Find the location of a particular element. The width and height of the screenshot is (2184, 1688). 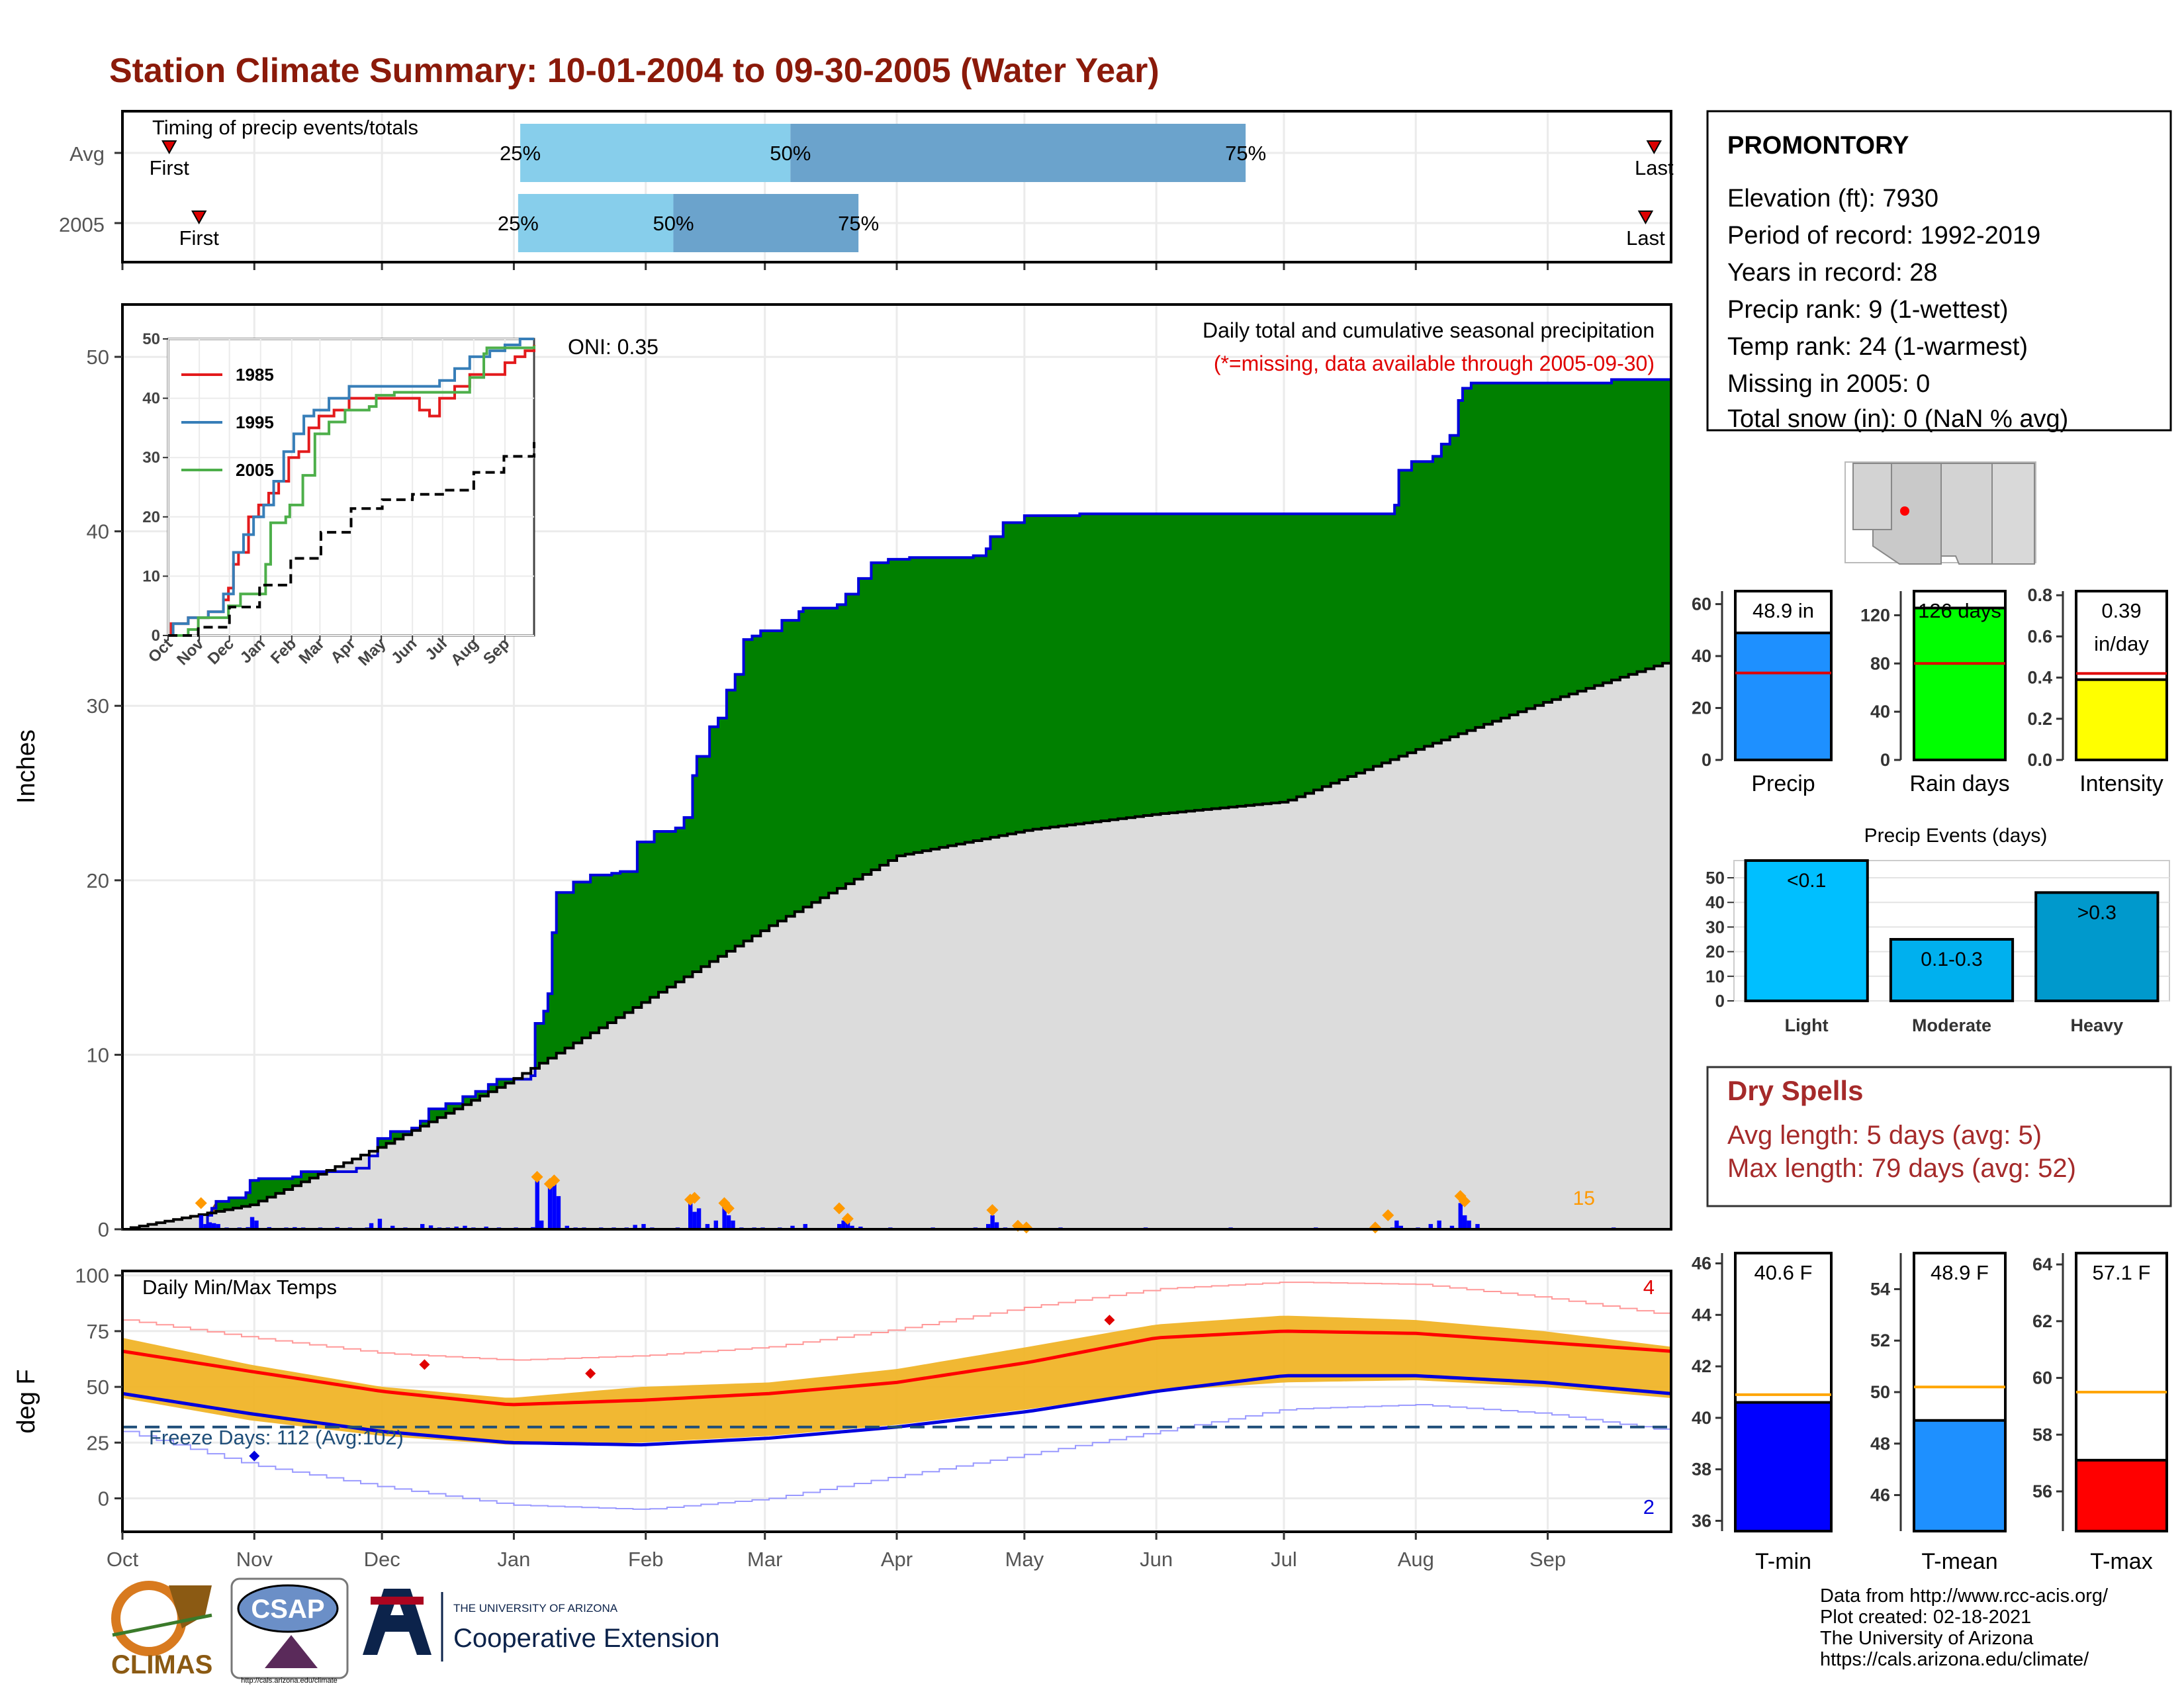

precip-total-value-bar is located at coordinates (1783, 697).